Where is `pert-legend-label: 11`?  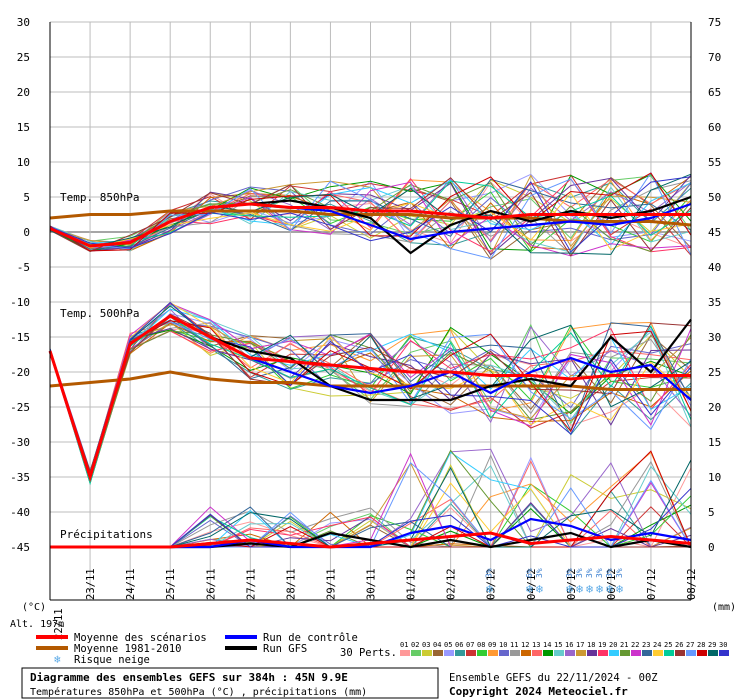
pert-legend-label: 11 is located at coordinates (514, 645).